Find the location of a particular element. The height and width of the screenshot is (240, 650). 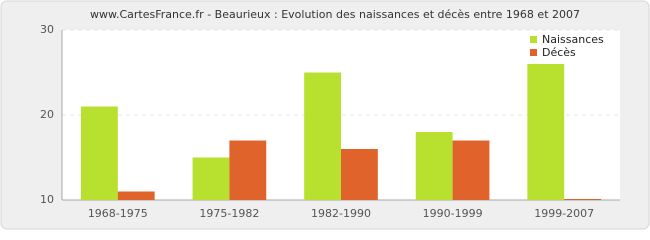

y-tick-label: 30 is located at coordinates (47, 29).